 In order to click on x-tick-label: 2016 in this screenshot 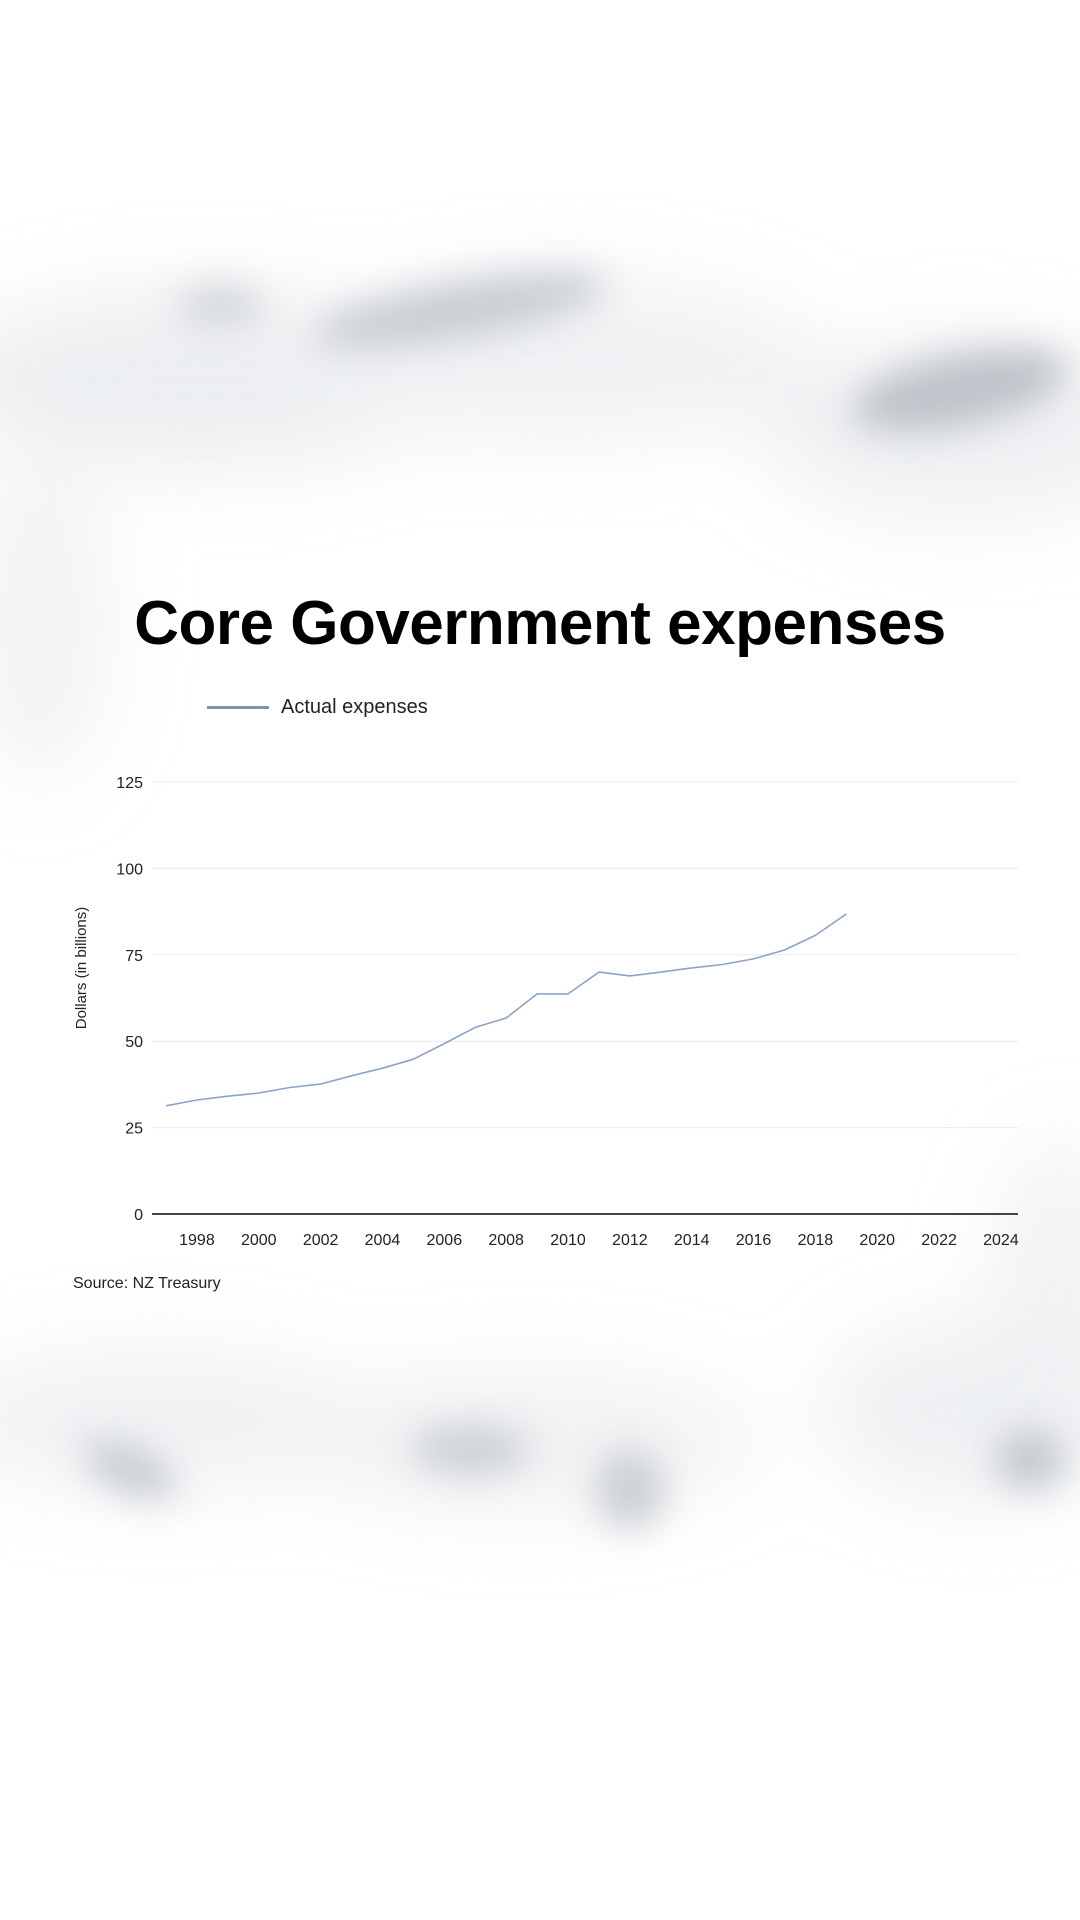, I will do `click(754, 1240)`.